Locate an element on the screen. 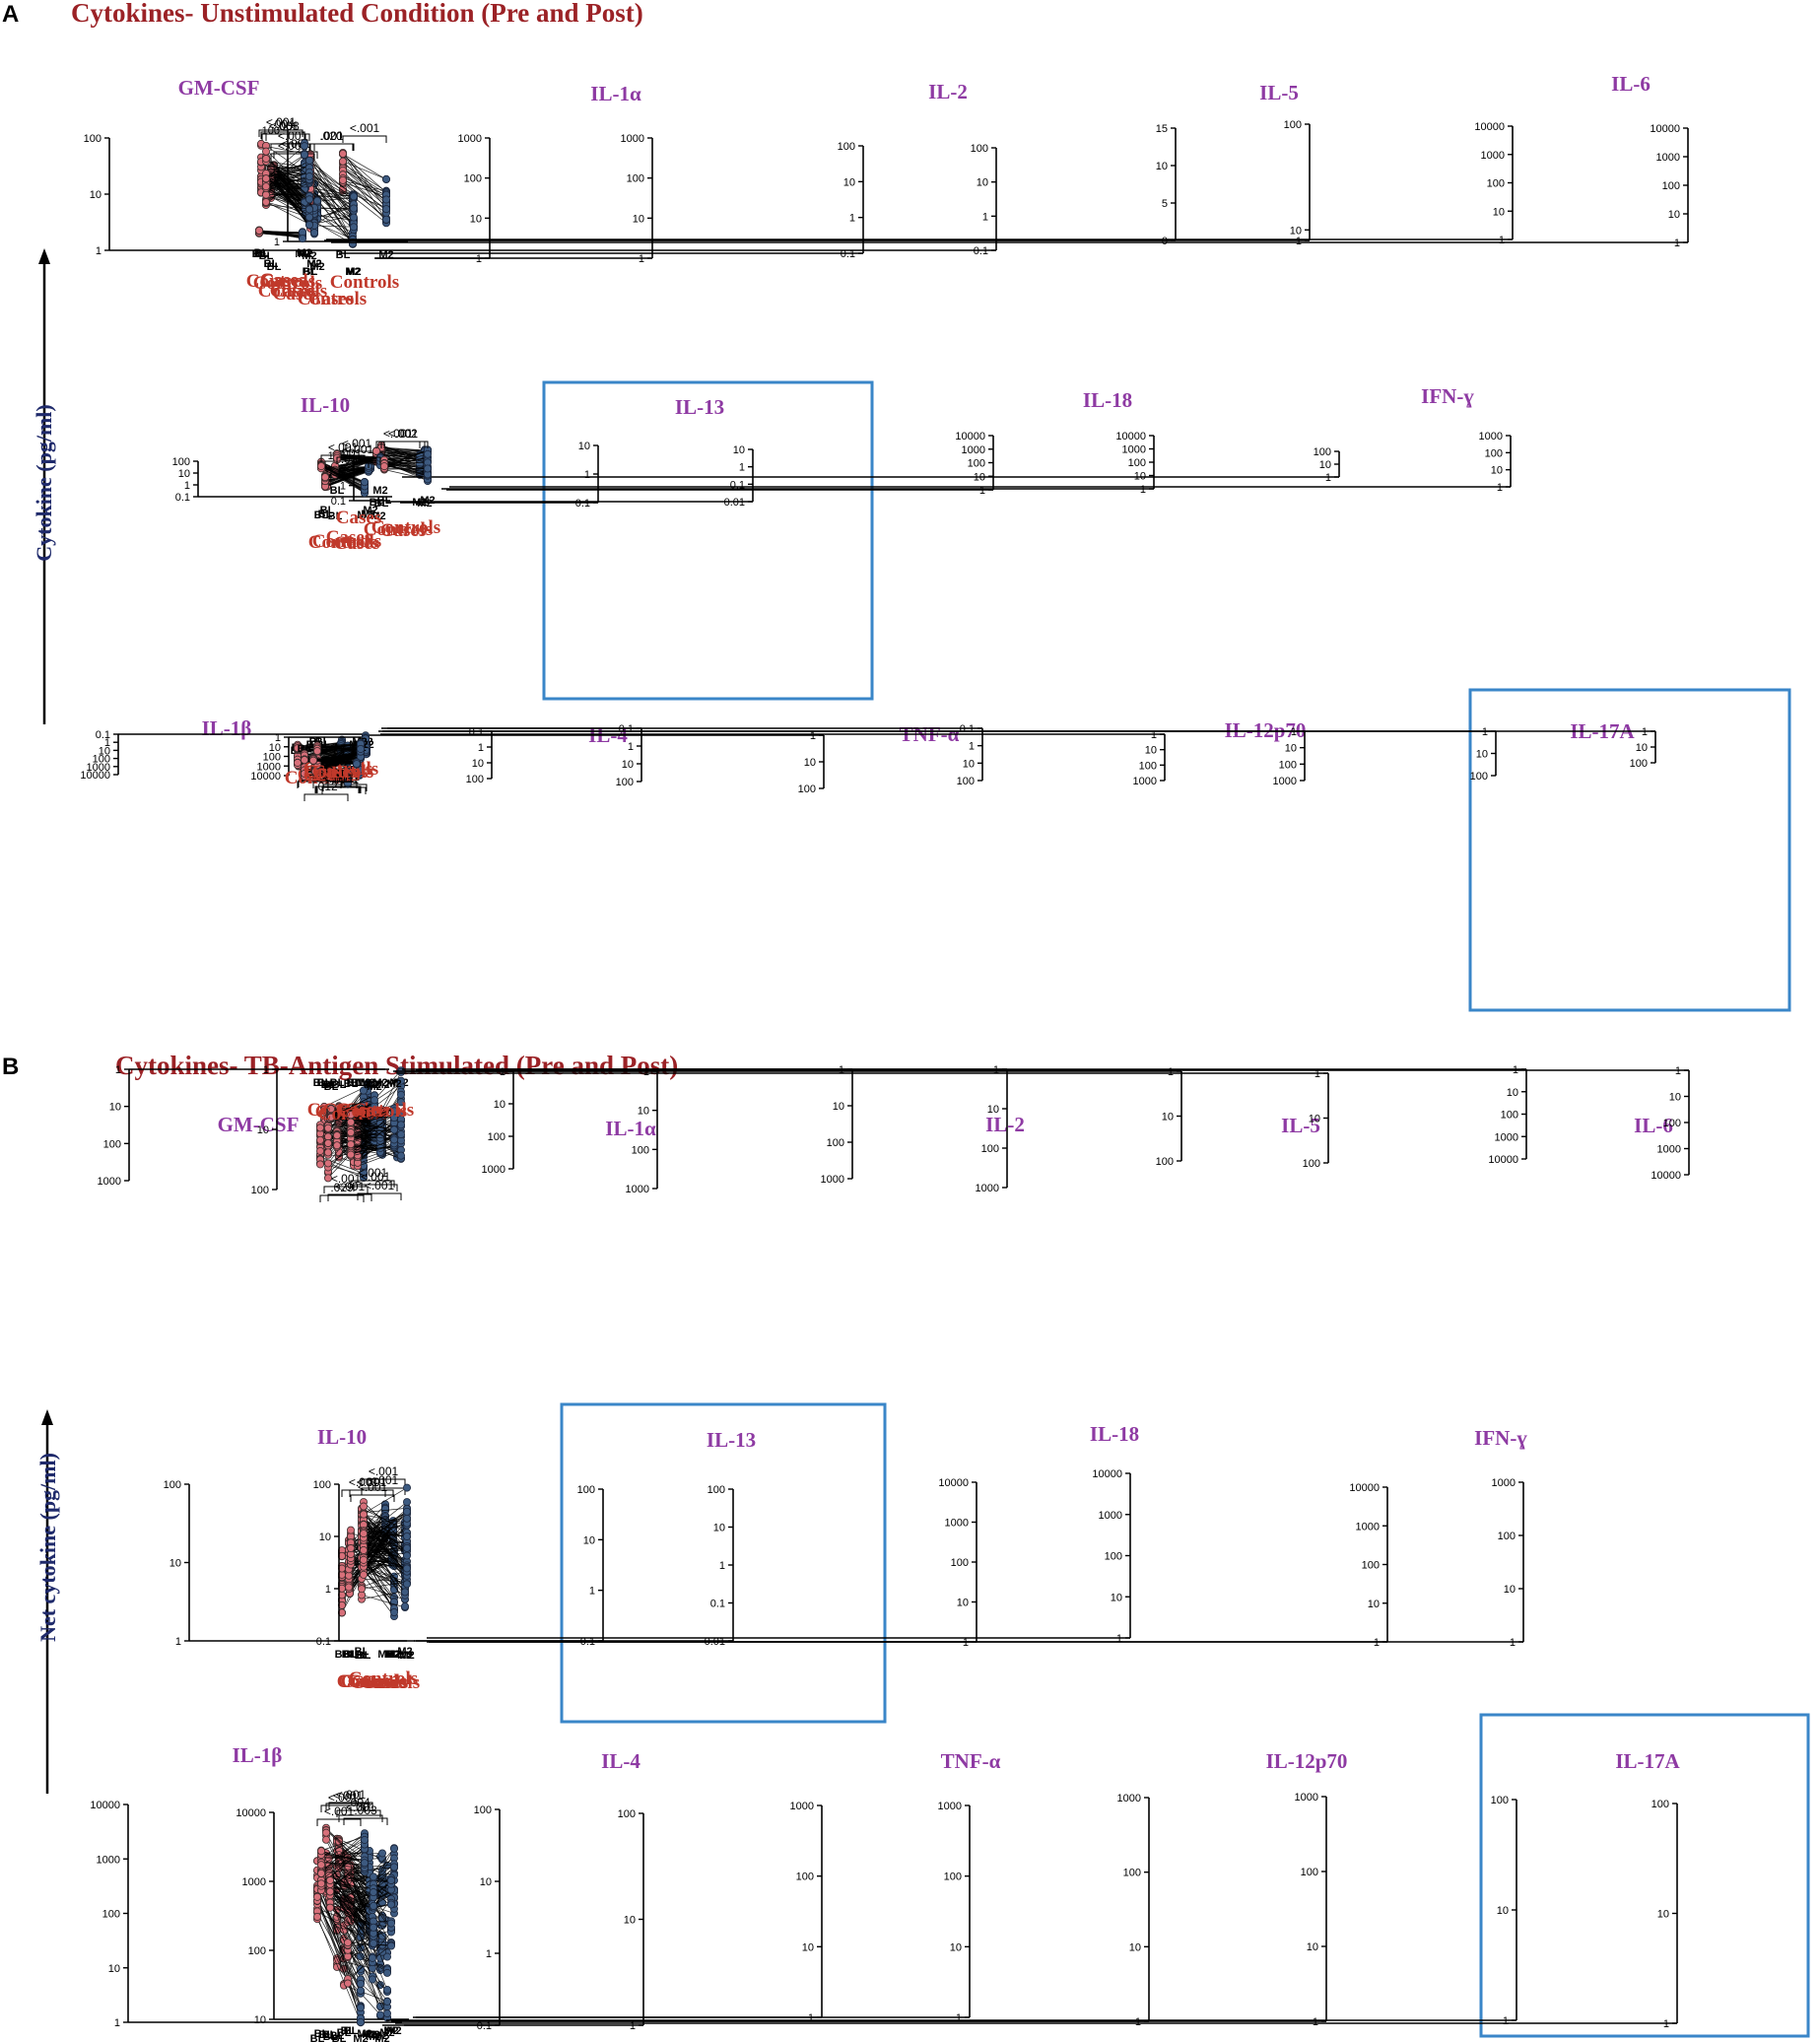 The width and height of the screenshot is (1820, 2042). chart-a-ifn-cases-tick-label-2: 100 is located at coordinates (1322, 452).